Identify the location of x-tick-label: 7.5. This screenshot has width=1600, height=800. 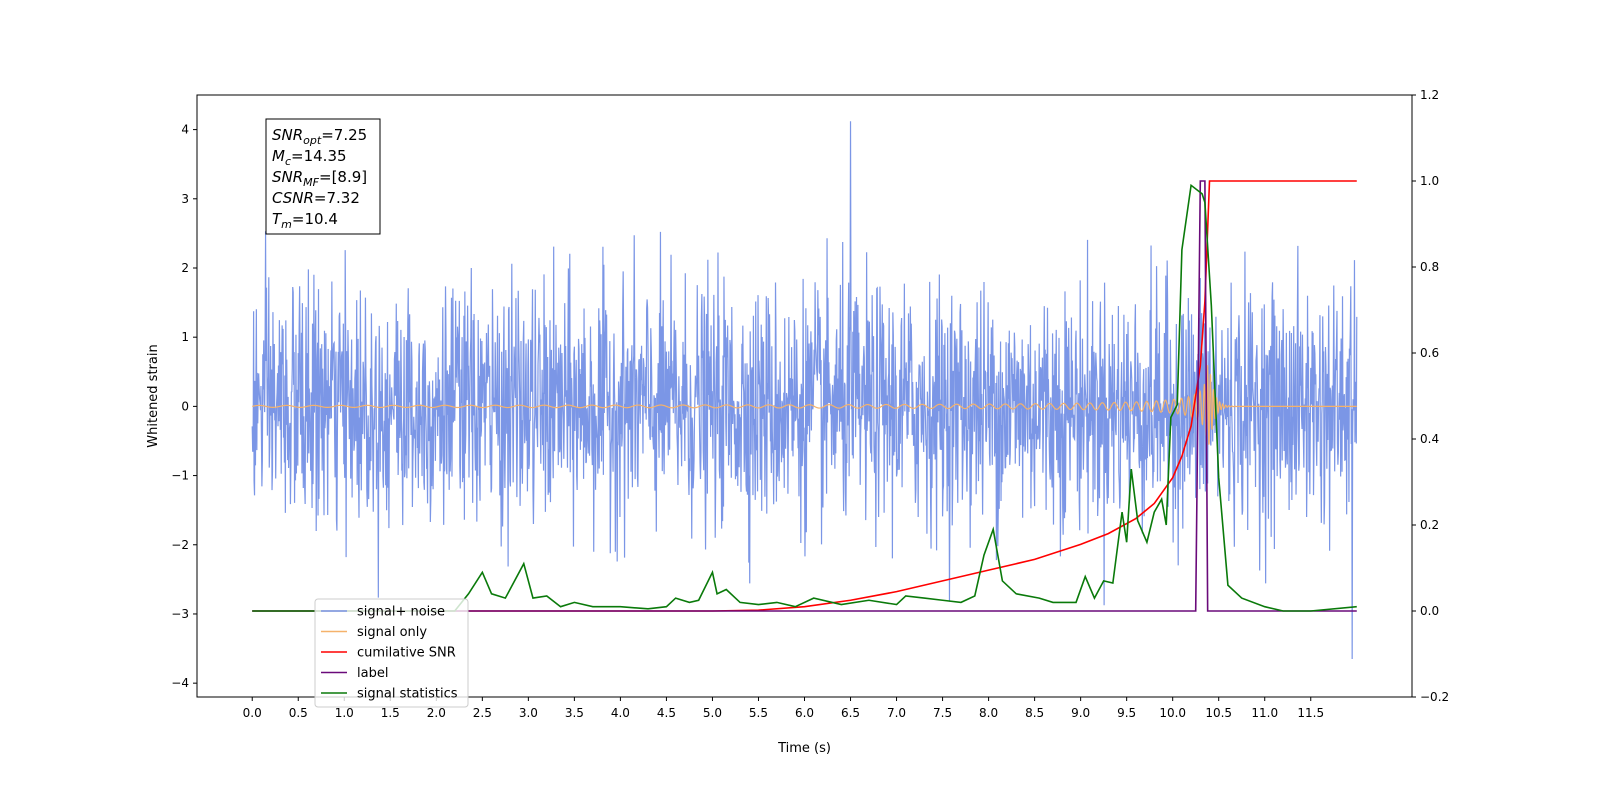
(942, 713).